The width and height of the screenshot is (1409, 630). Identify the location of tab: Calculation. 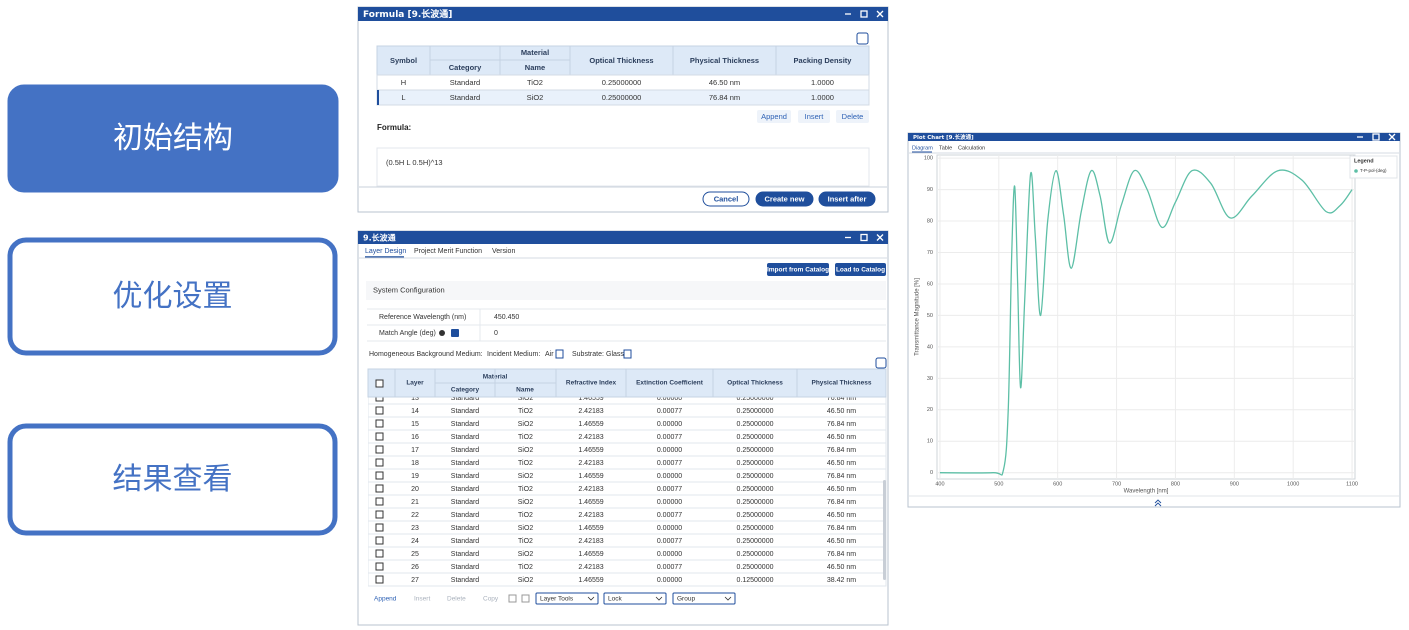
(971, 148).